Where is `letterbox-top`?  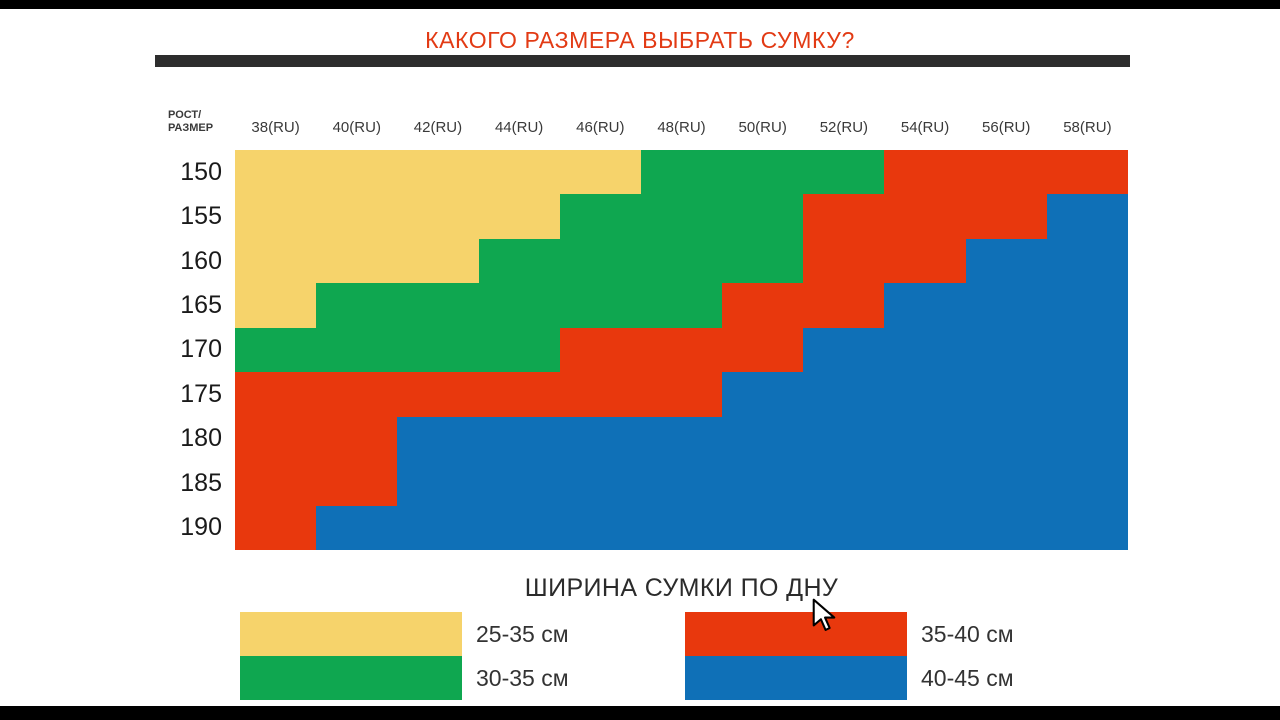 letterbox-top is located at coordinates (640, 4).